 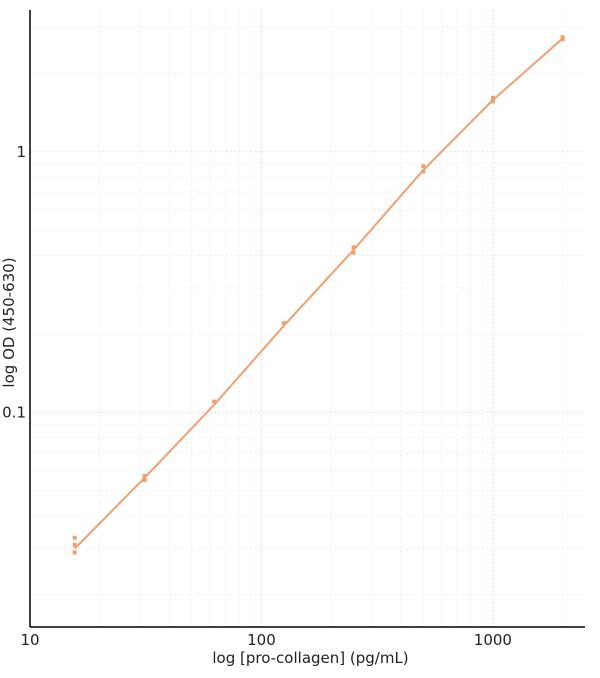 I want to click on x-tick-label: 1000, so click(x=493, y=640).